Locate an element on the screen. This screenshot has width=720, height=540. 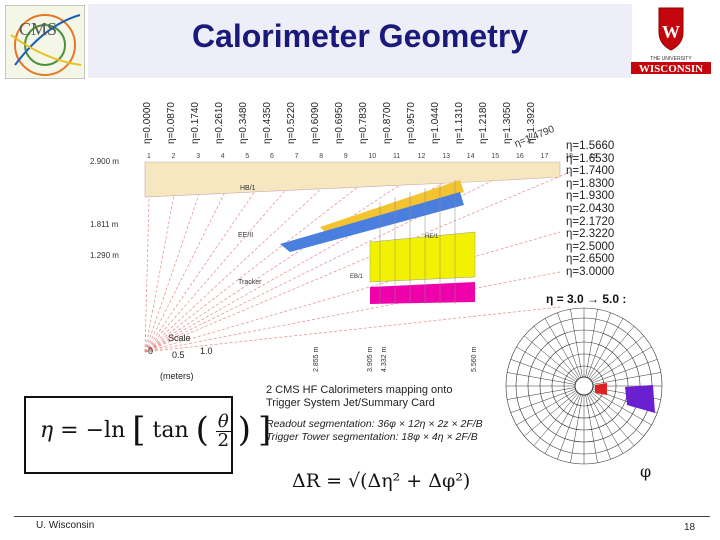
ee-wedge is located at coordinates (372, 222).